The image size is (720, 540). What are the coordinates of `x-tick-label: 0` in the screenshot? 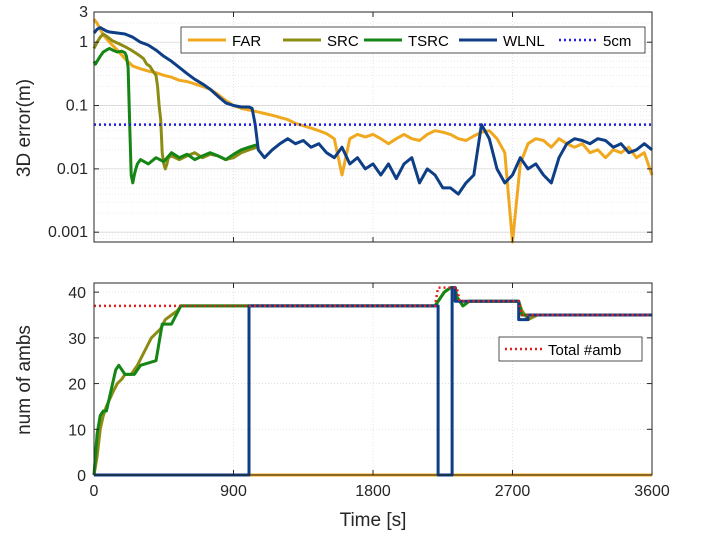 It's located at (94, 491).